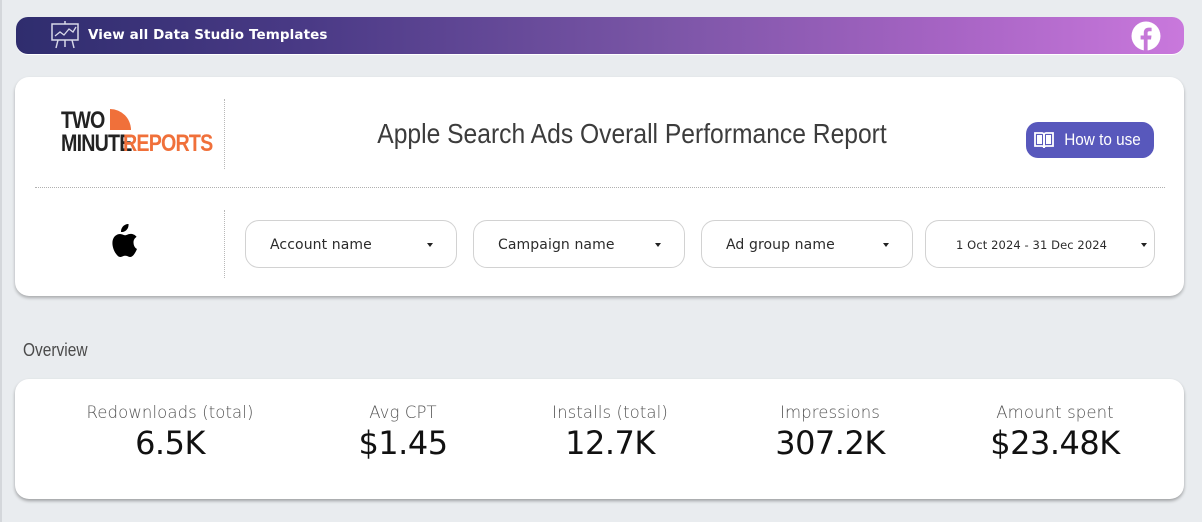 The height and width of the screenshot is (522, 1202). I want to click on scorecard-impressions: Impressions 307.2K, so click(830, 432).